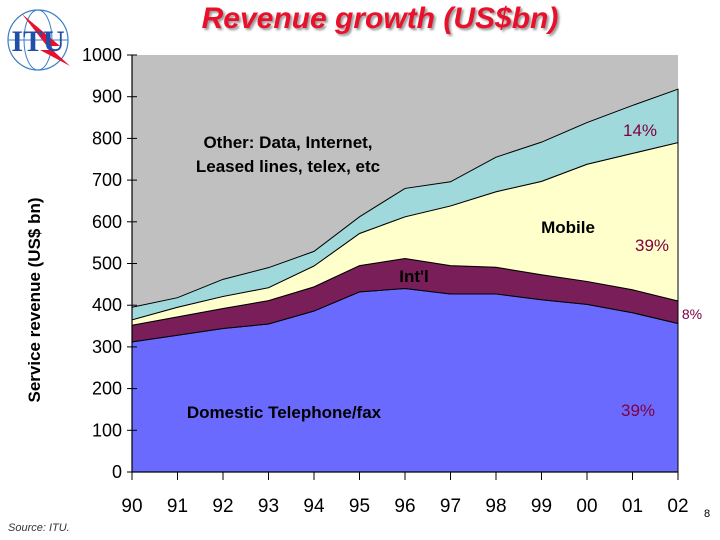  I want to click on logo-text: ITU, so click(37, 41).